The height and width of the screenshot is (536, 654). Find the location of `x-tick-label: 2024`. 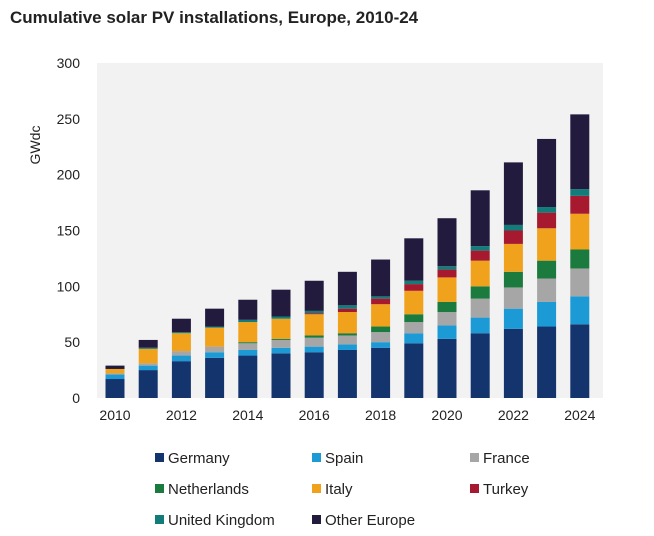

x-tick-label: 2024 is located at coordinates (579, 415).